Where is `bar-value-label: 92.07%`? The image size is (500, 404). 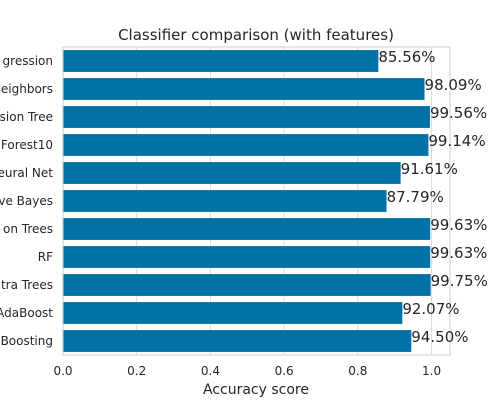 bar-value-label: 92.07% is located at coordinates (430, 309).